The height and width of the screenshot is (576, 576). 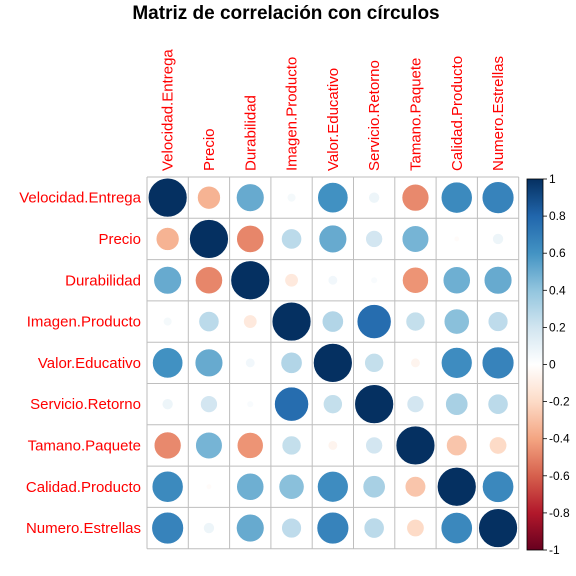 What do you see at coordinates (292, 114) in the screenshot?
I see `column-label: Imagen.Producto` at bounding box center [292, 114].